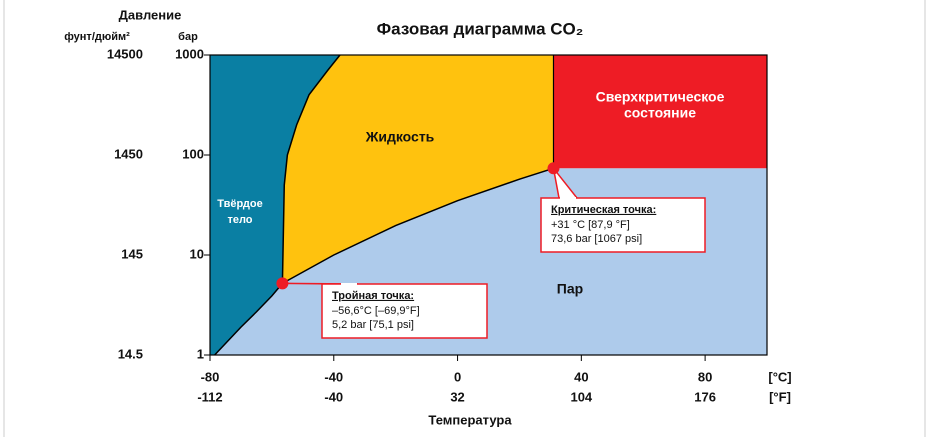 This screenshot has height=437, width=933. What do you see at coordinates (660, 97) in the screenshot?
I see `region-label: Сверхкритическое` at bounding box center [660, 97].